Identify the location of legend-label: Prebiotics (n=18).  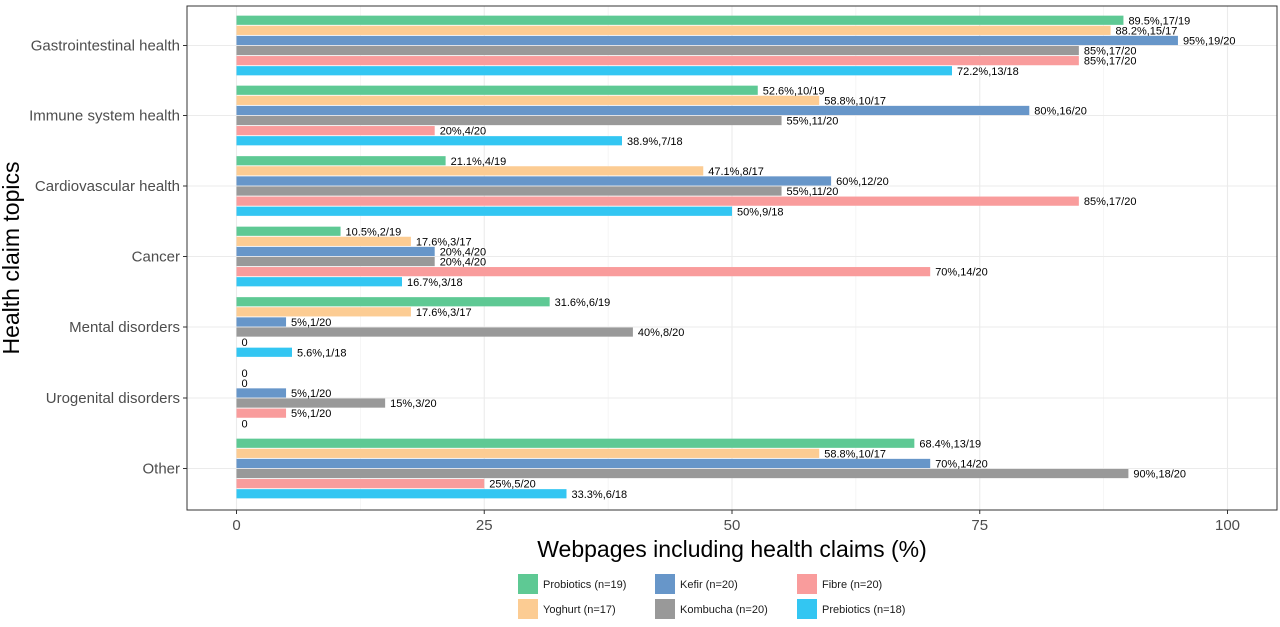
(863, 610).